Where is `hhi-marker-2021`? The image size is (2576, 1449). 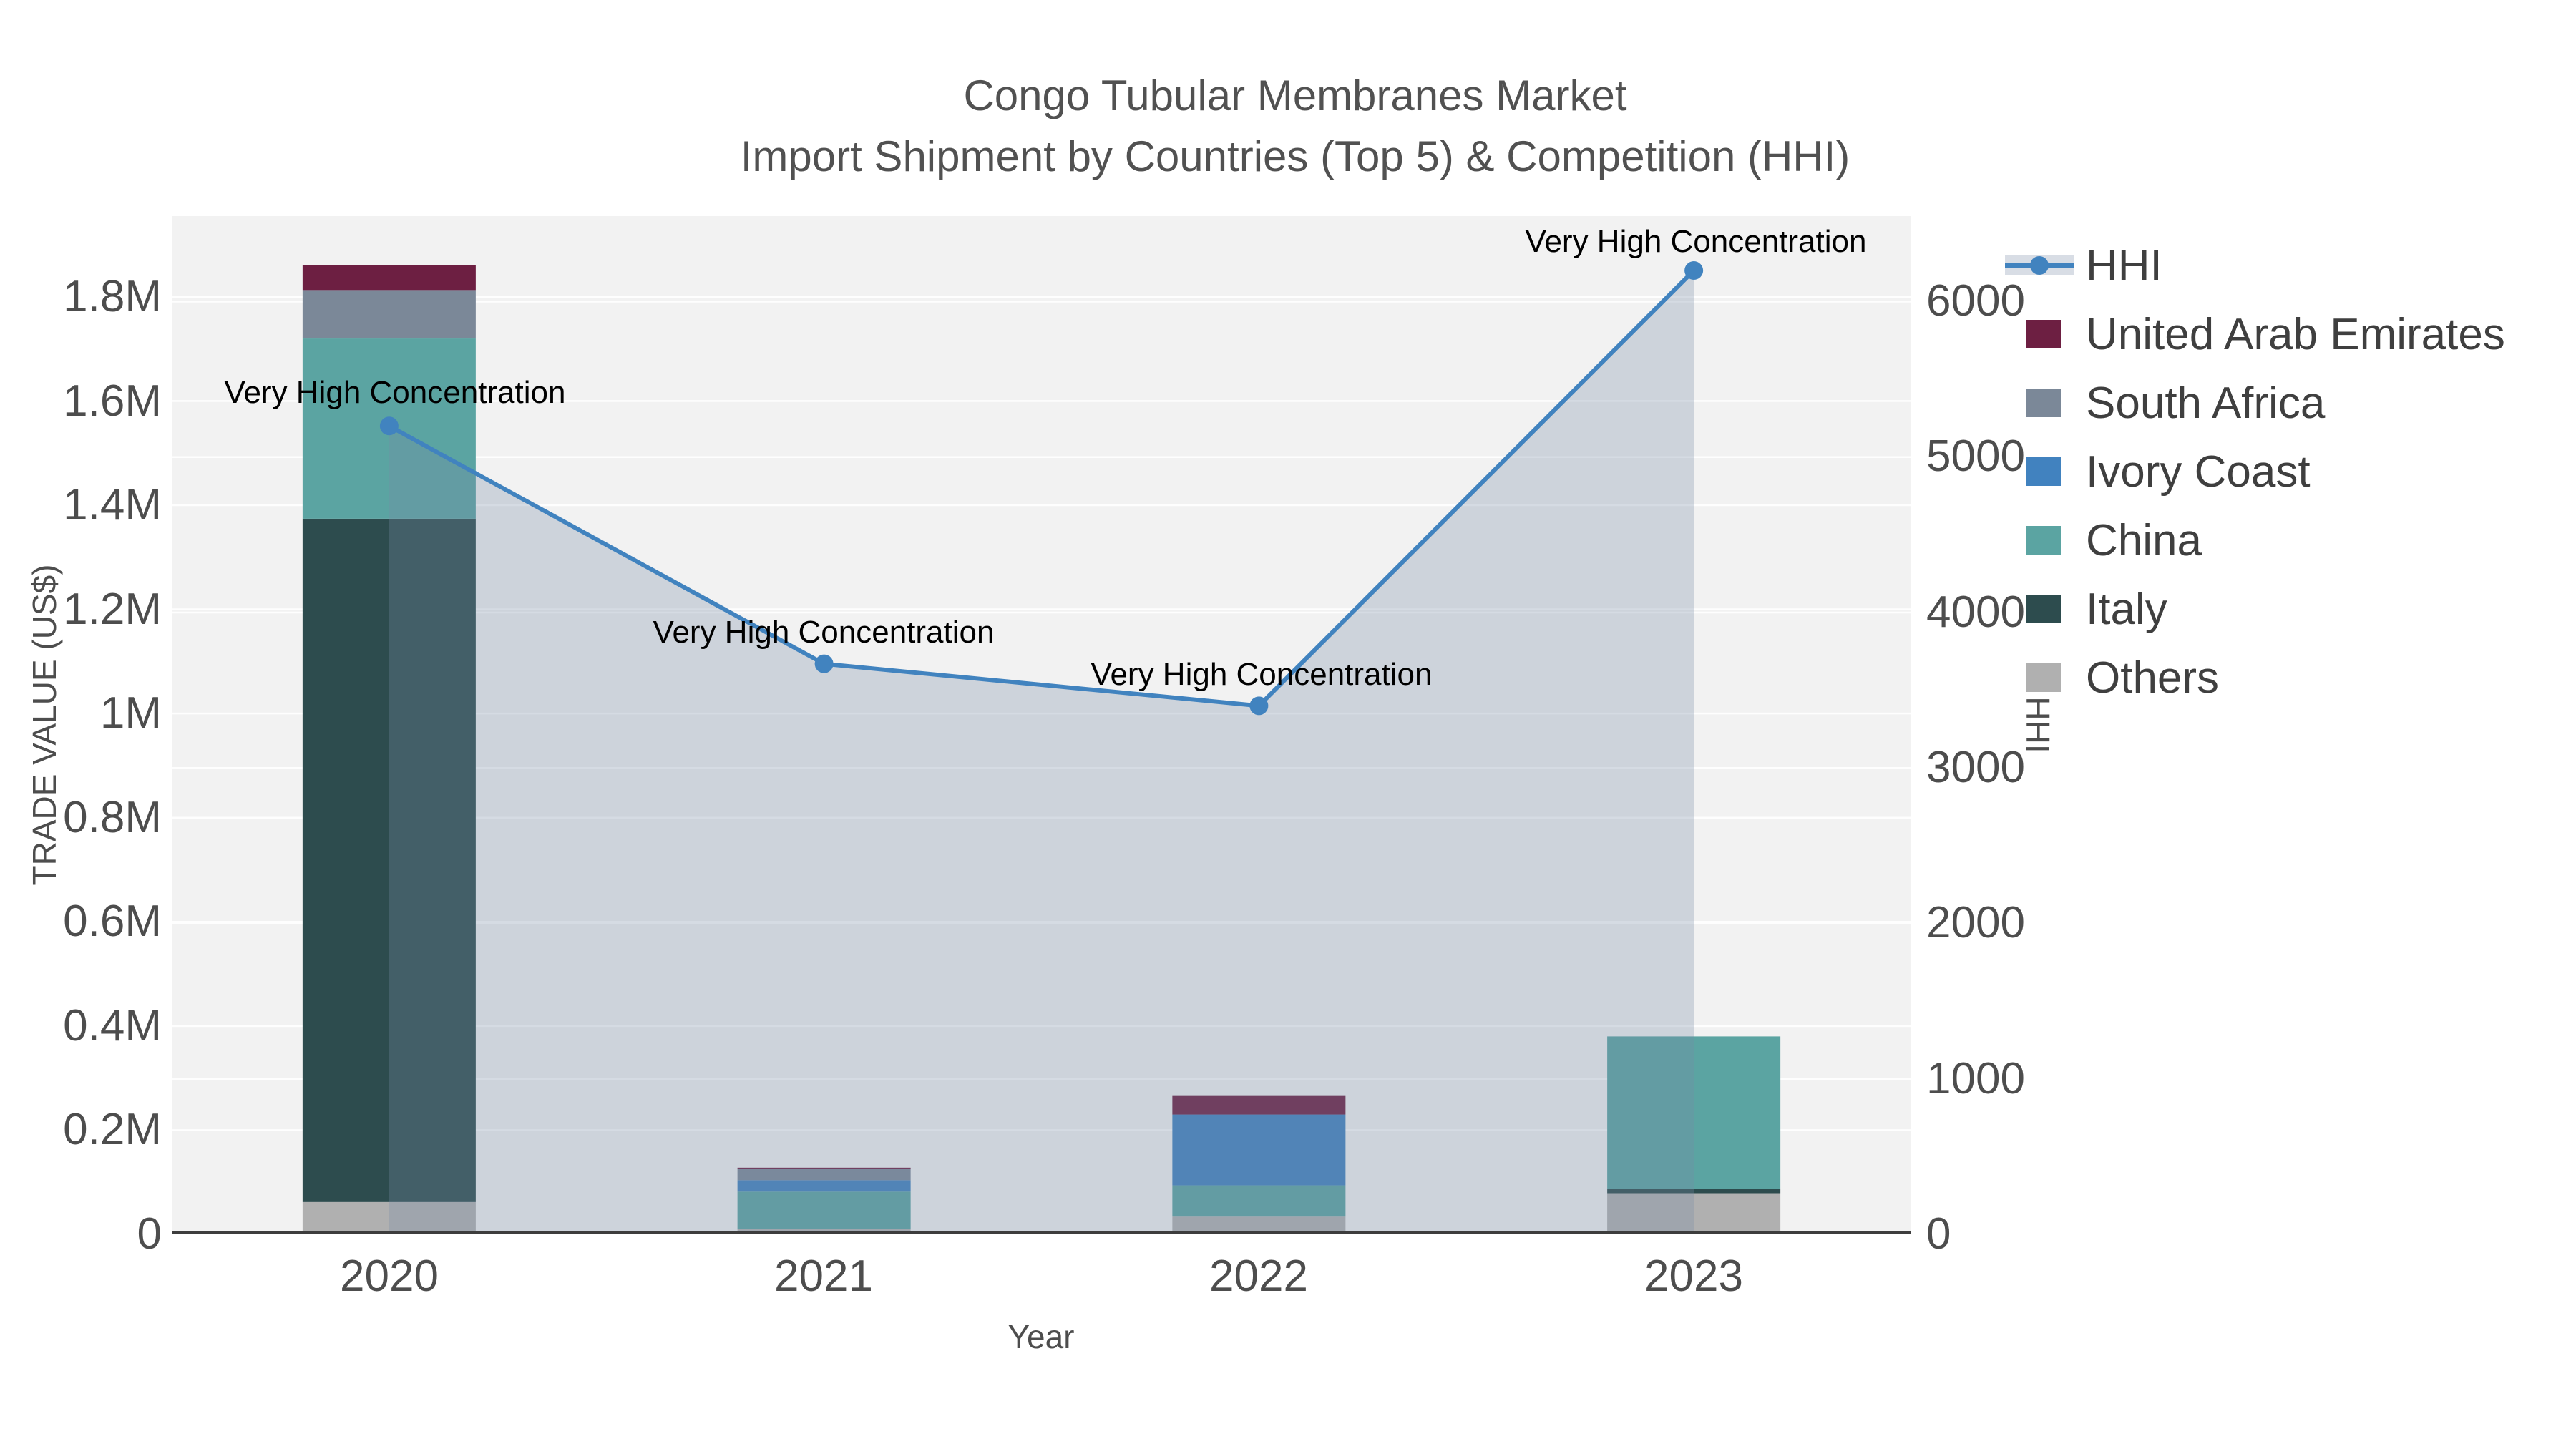
hhi-marker-2021 is located at coordinates (824, 663).